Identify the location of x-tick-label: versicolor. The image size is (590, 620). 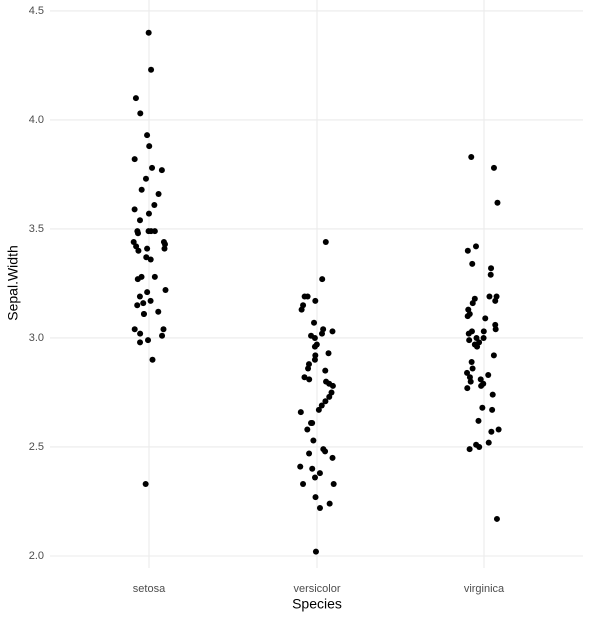
(316, 589).